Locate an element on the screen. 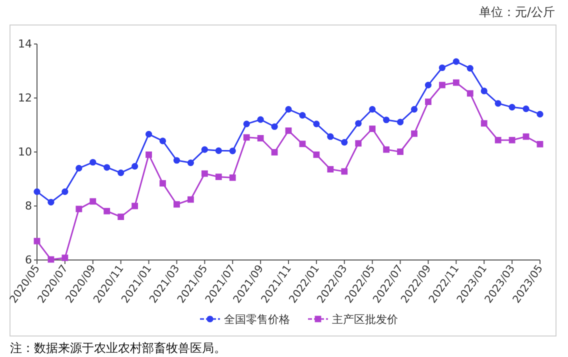  y-tick-label: 12 is located at coordinates (25, 98).